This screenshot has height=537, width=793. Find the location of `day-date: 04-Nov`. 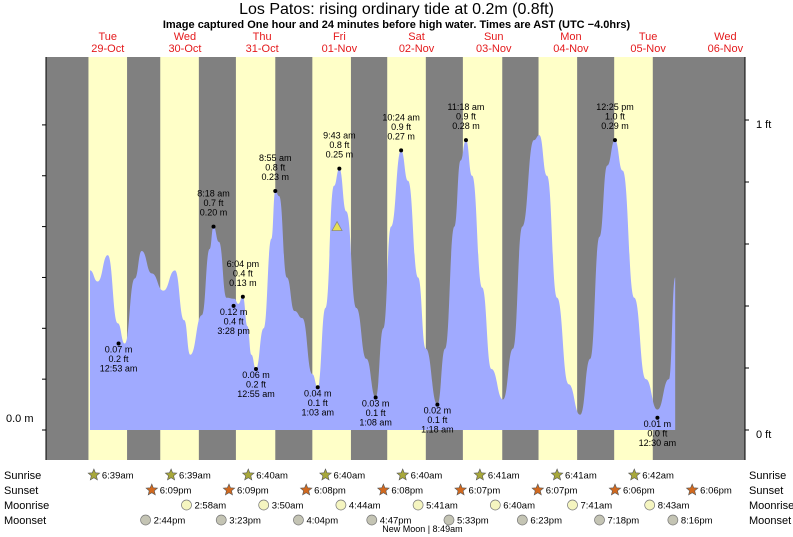

day-date: 04-Nov is located at coordinates (571, 49).